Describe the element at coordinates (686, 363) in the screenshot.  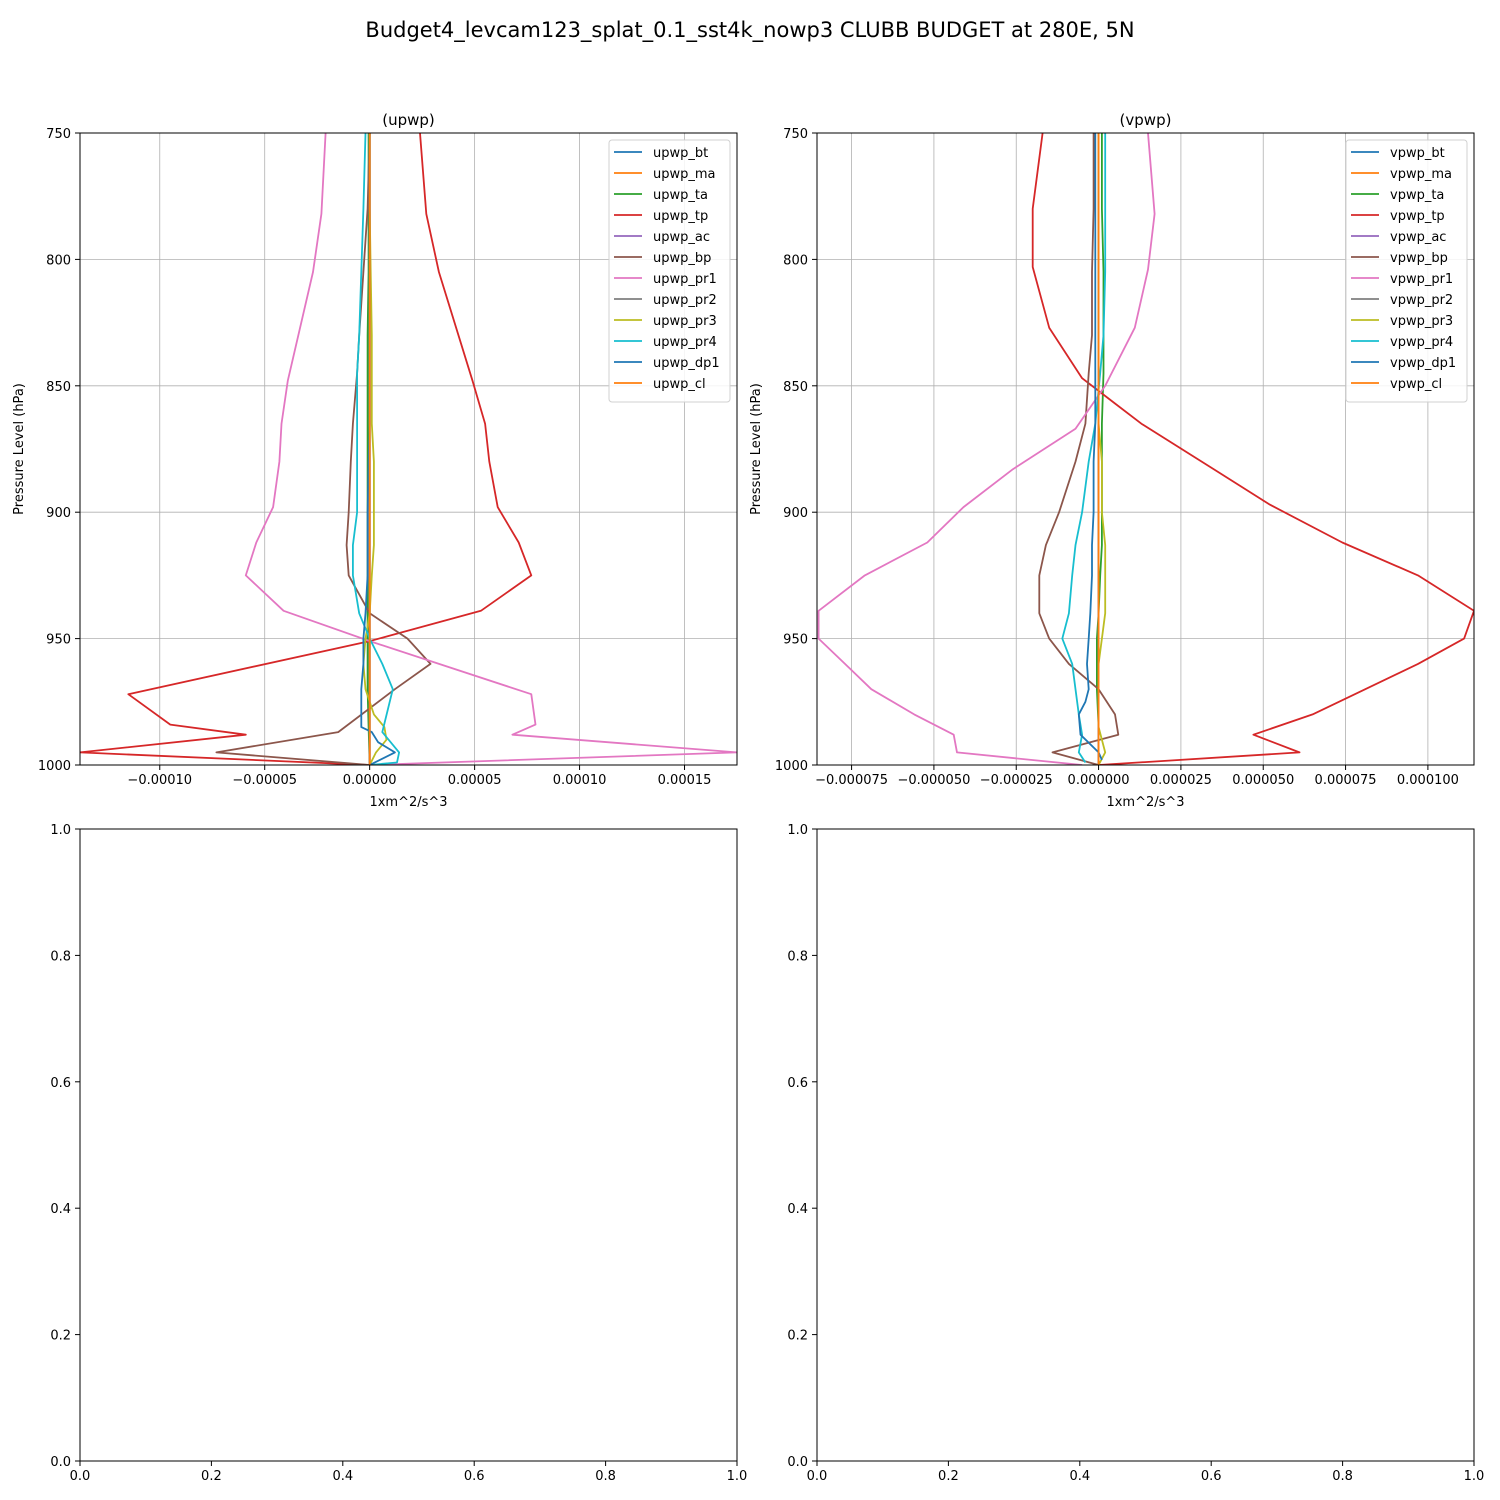
I see `legend-entry: upwp_dp1` at that location.